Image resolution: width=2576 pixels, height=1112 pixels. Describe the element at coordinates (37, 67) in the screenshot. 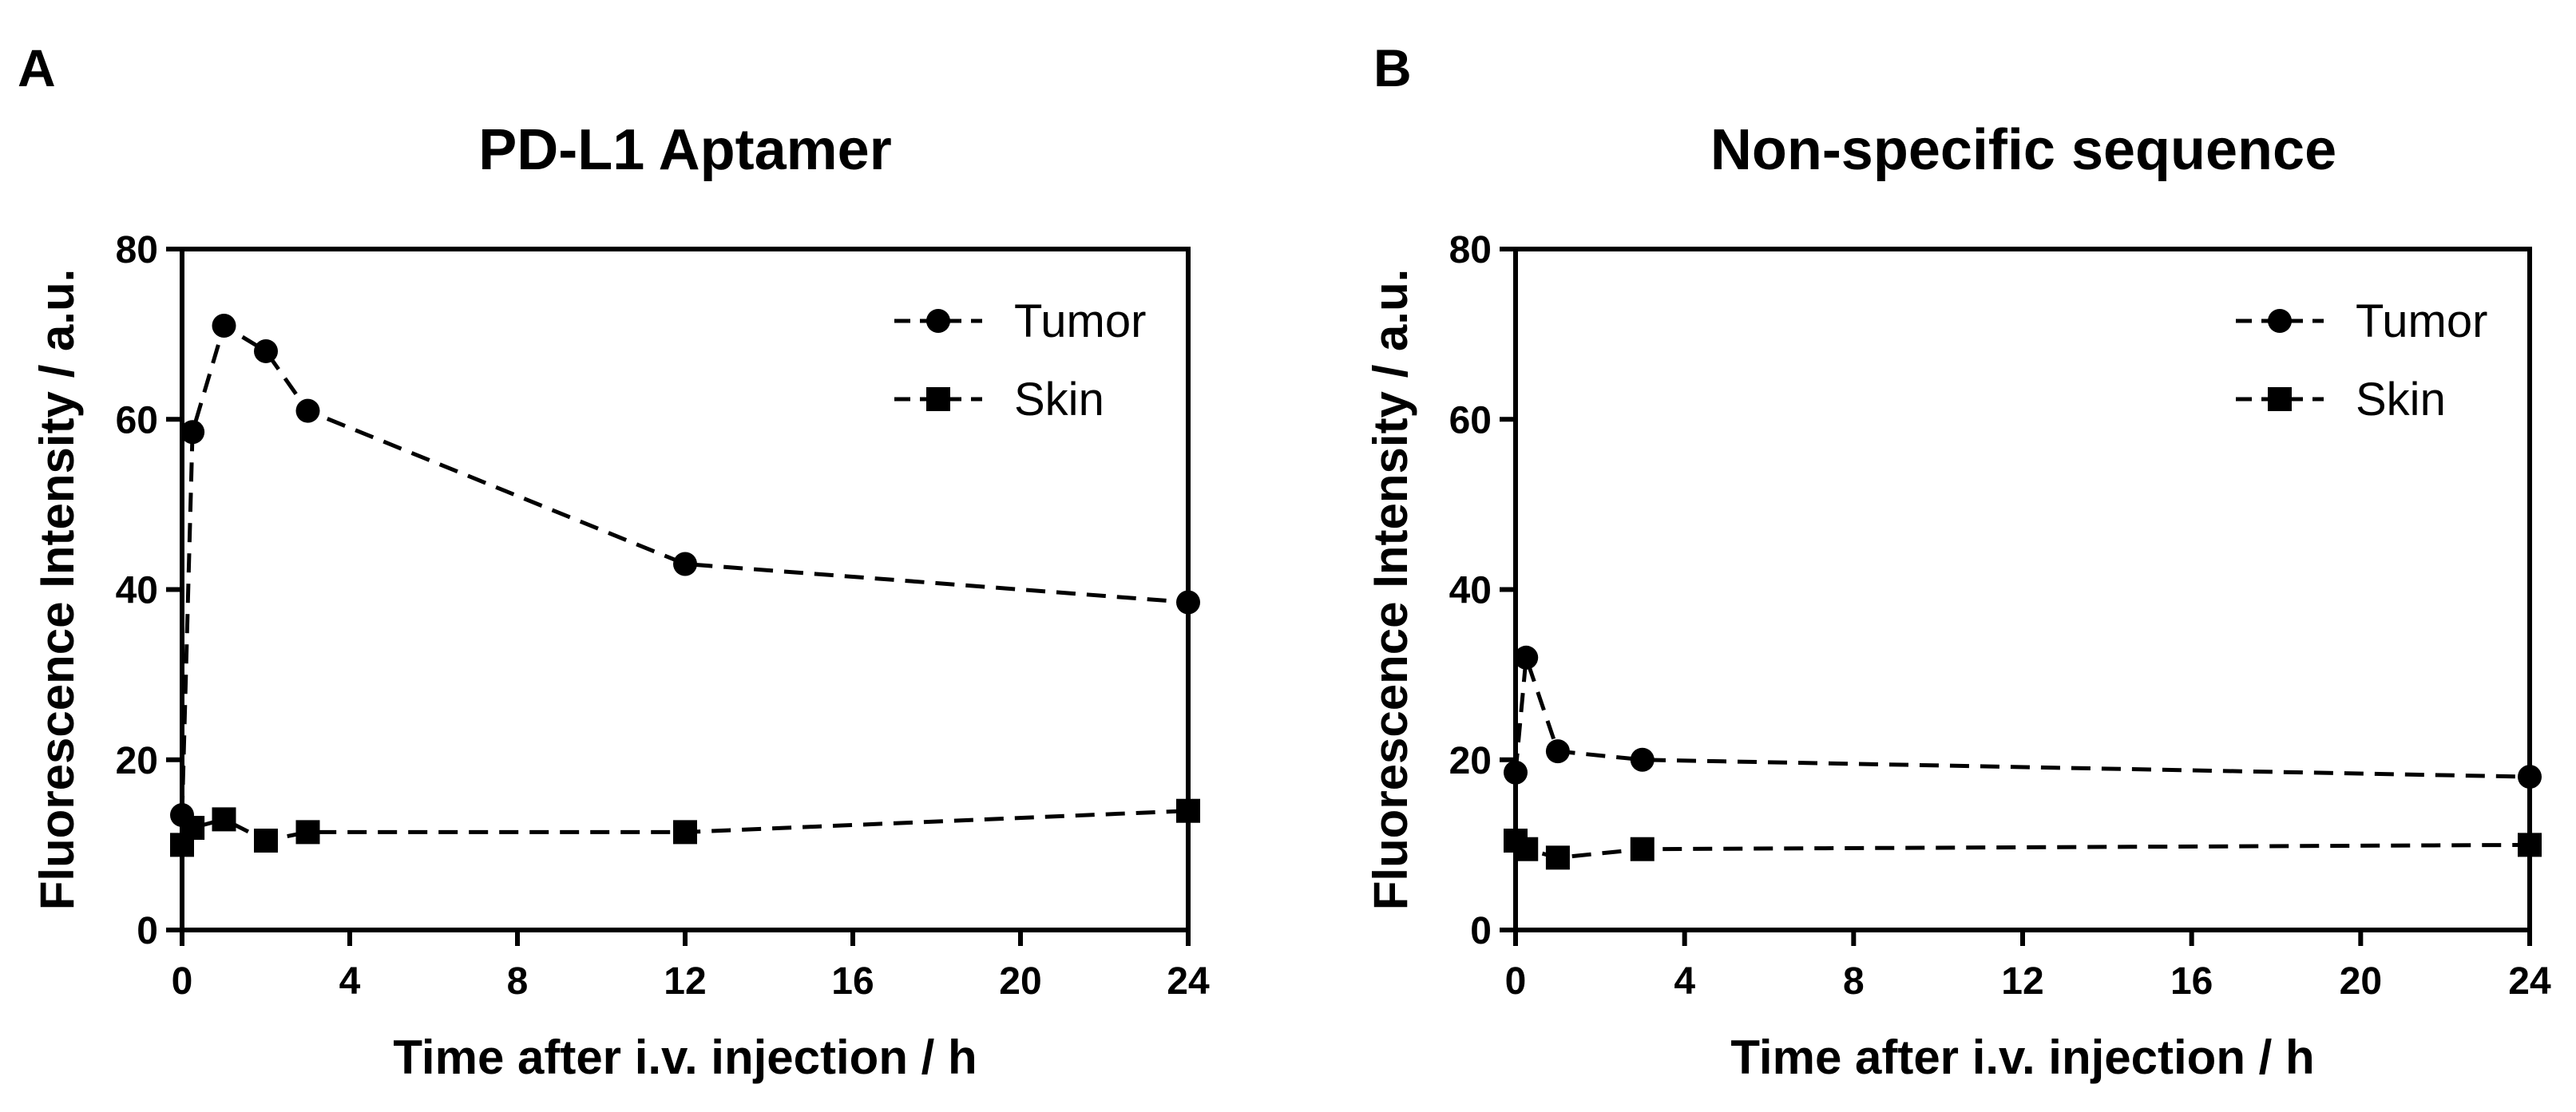

I see `panel-label: A` at that location.